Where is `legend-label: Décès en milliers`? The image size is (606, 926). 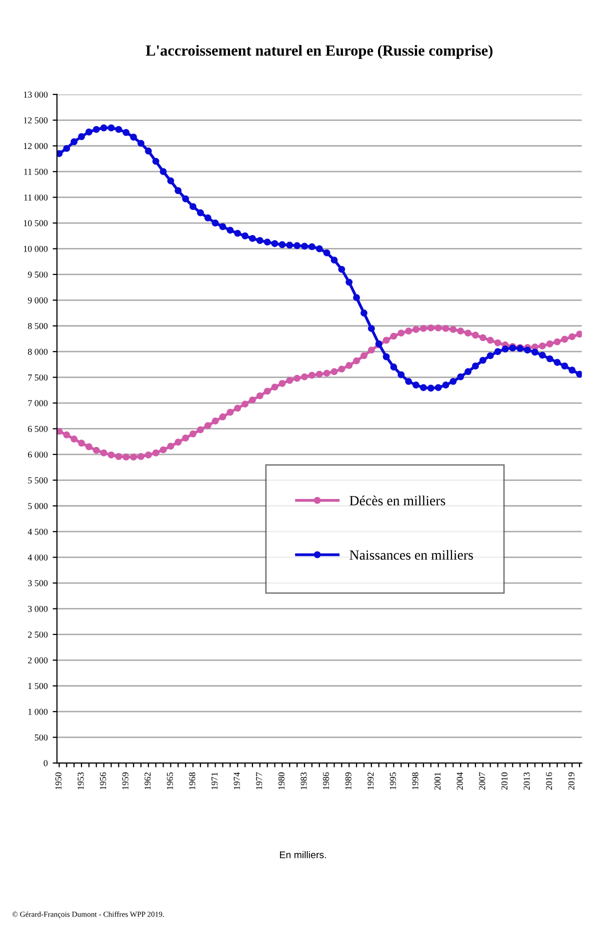
legend-label: Décès en milliers is located at coordinates (398, 501).